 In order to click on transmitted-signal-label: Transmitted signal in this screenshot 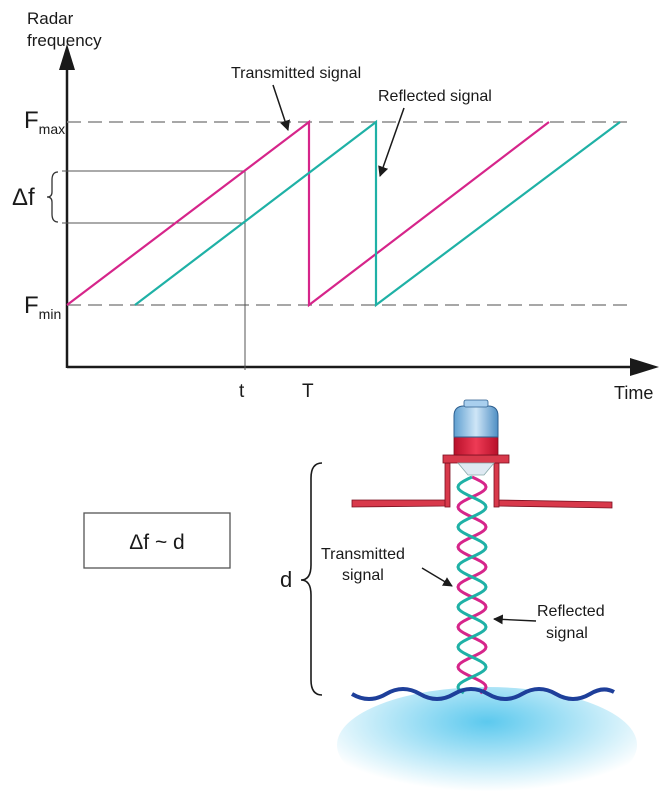, I will do `click(296, 73)`.